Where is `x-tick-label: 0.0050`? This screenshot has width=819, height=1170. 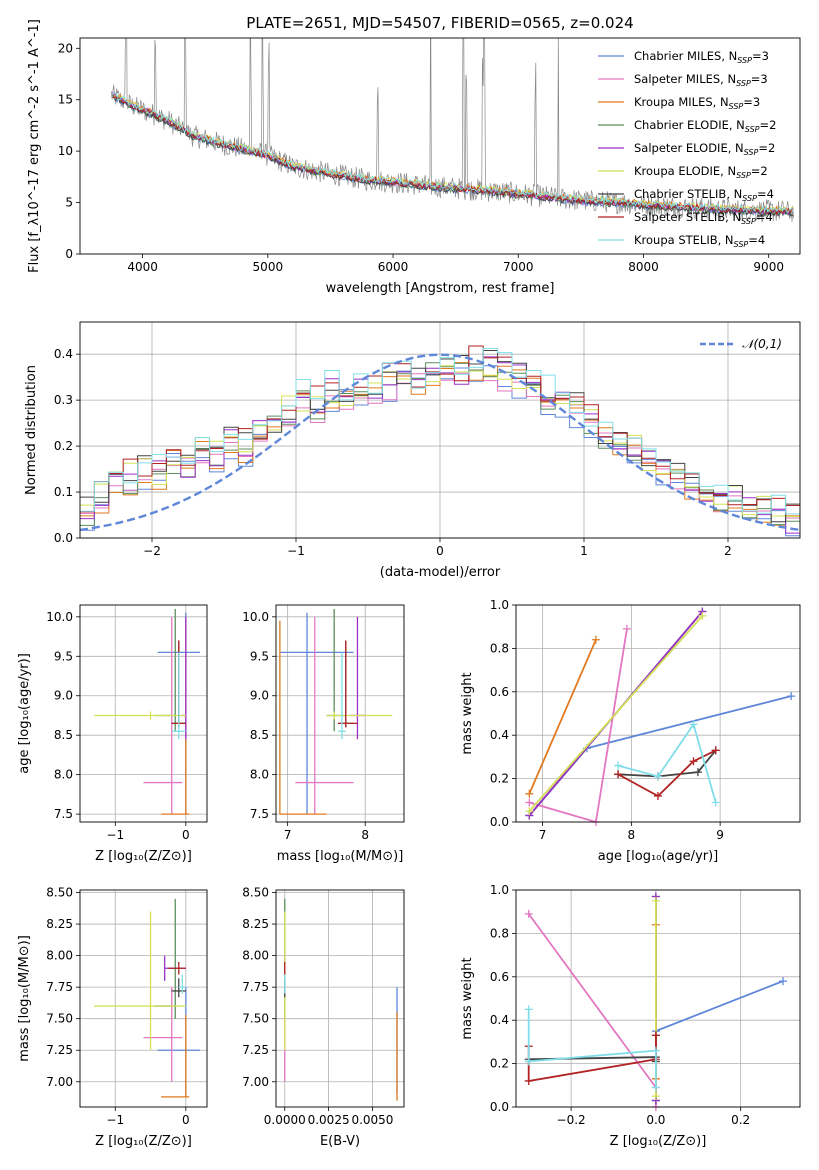
x-tick-label: 0.0050 is located at coordinates (372, 1120).